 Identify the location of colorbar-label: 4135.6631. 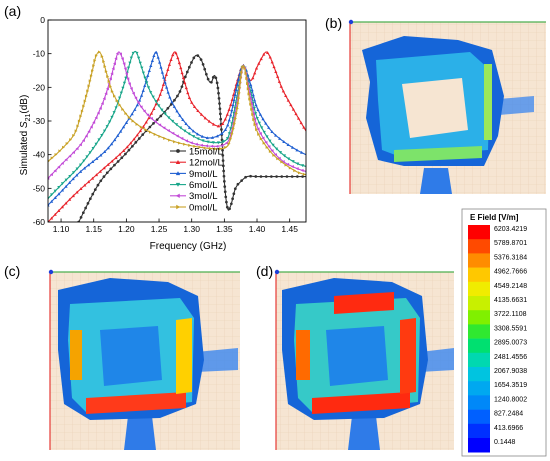
(510, 300).